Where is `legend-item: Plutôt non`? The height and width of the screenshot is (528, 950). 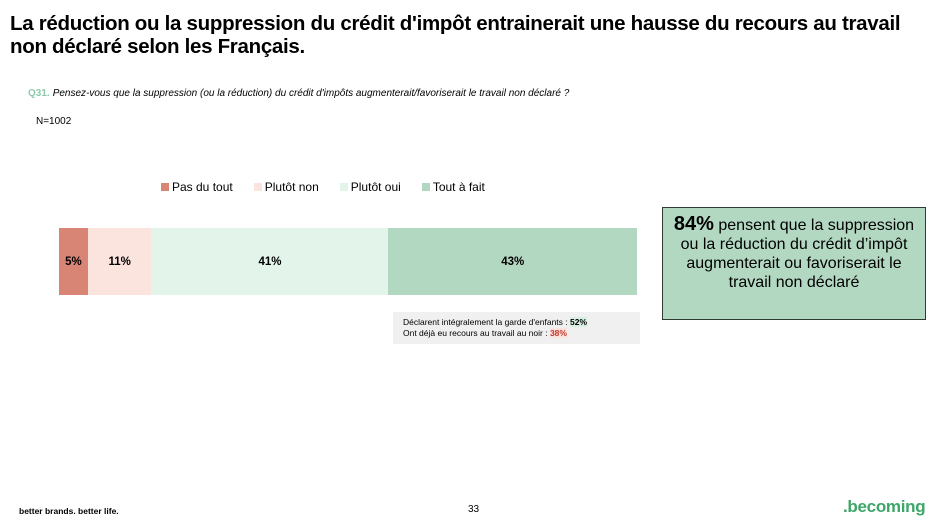
legend-item: Plutôt non is located at coordinates (286, 187).